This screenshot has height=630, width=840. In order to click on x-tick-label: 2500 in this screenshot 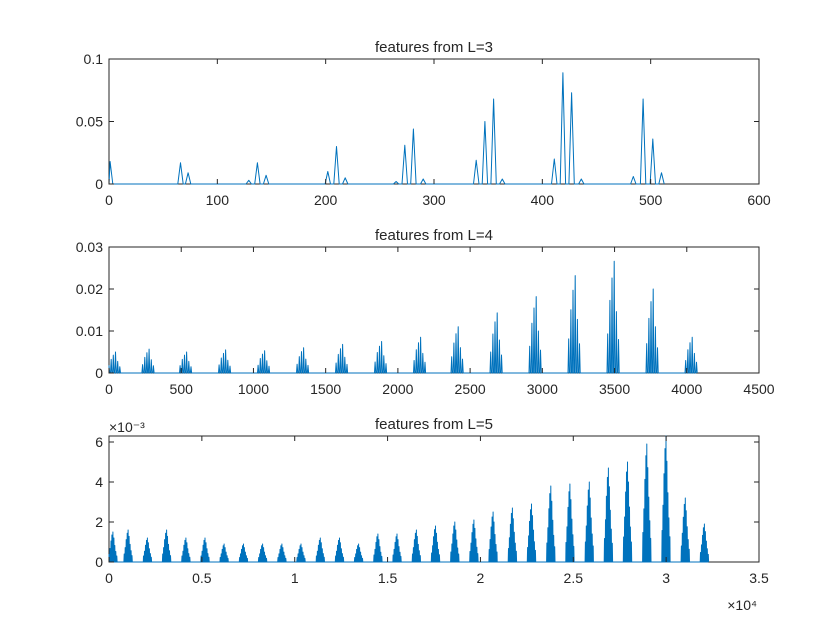, I will do `click(470, 389)`.